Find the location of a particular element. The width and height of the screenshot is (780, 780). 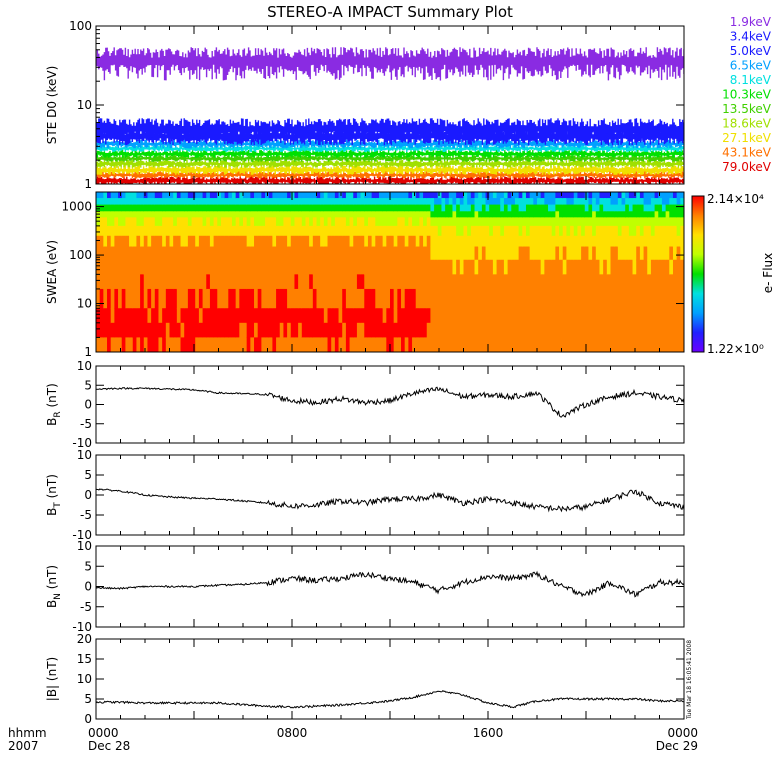

y-tick-label: 10 is located at coordinates (84, 679).